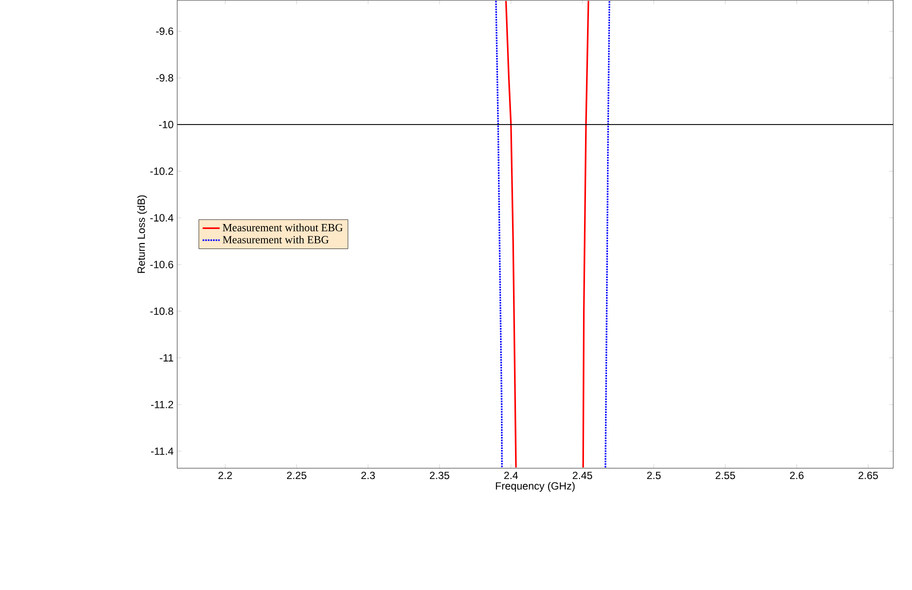 The height and width of the screenshot is (590, 912). I want to click on x-tick-label: 2.4, so click(511, 476).